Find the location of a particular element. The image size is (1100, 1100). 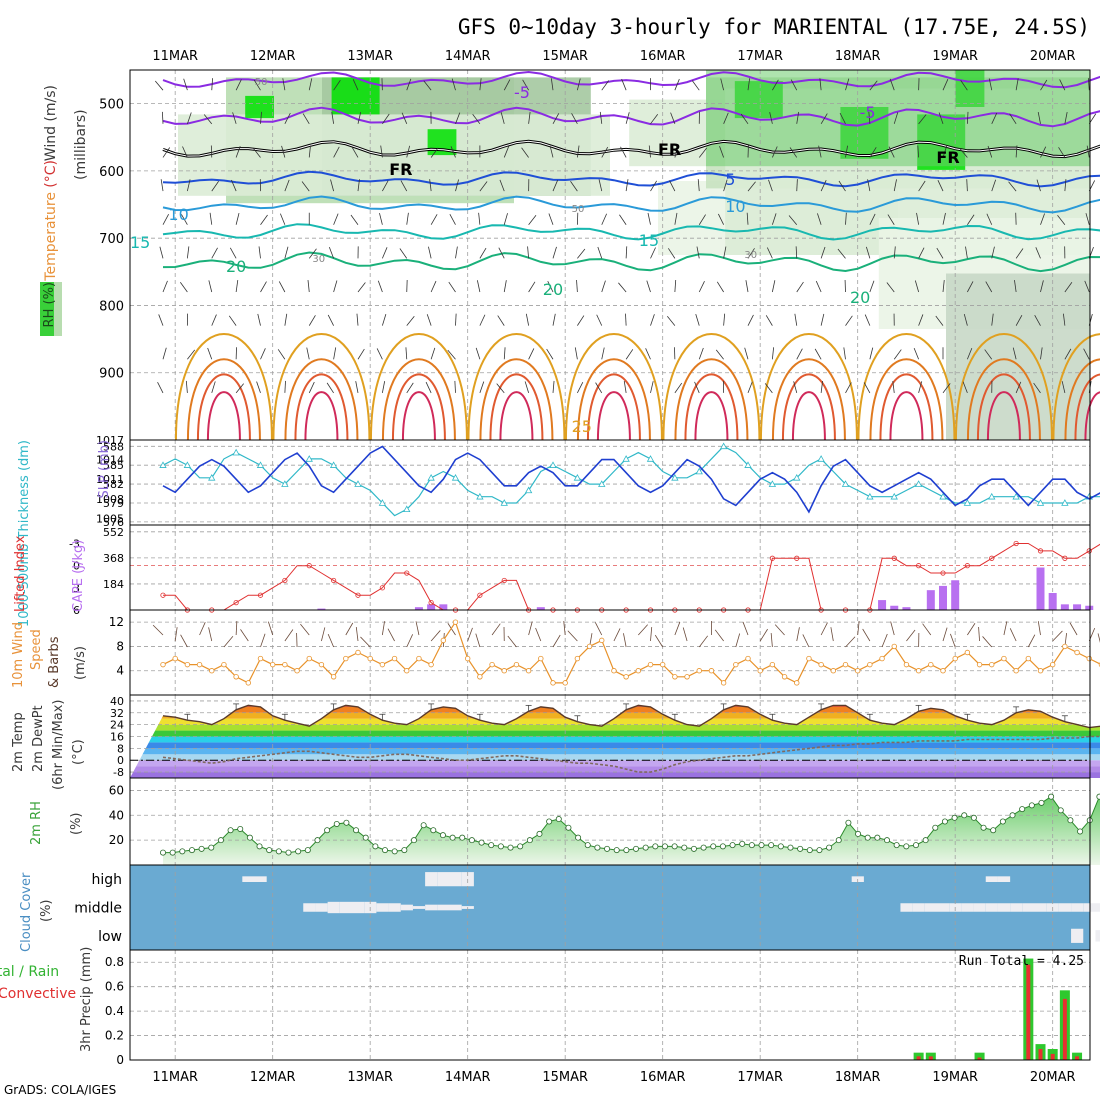

precip-convective-bar is located at coordinates (1028, 1012).